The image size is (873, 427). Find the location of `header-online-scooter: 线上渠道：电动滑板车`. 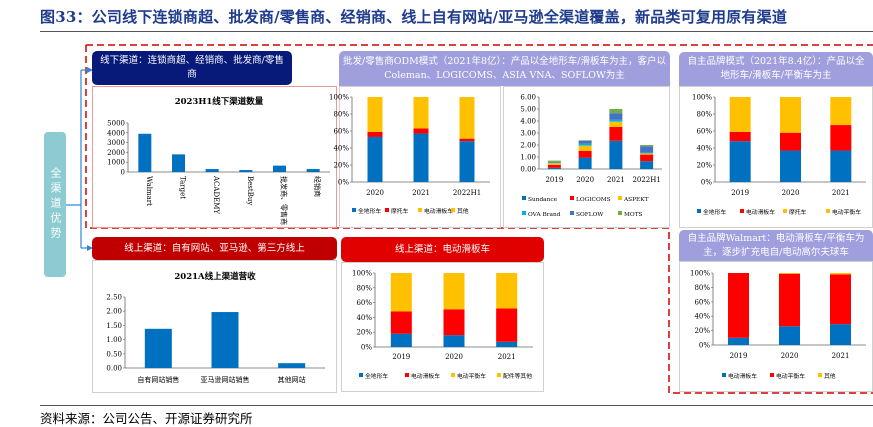

header-online-scooter: 线上渠道：电动滑板车 is located at coordinates (442, 249).